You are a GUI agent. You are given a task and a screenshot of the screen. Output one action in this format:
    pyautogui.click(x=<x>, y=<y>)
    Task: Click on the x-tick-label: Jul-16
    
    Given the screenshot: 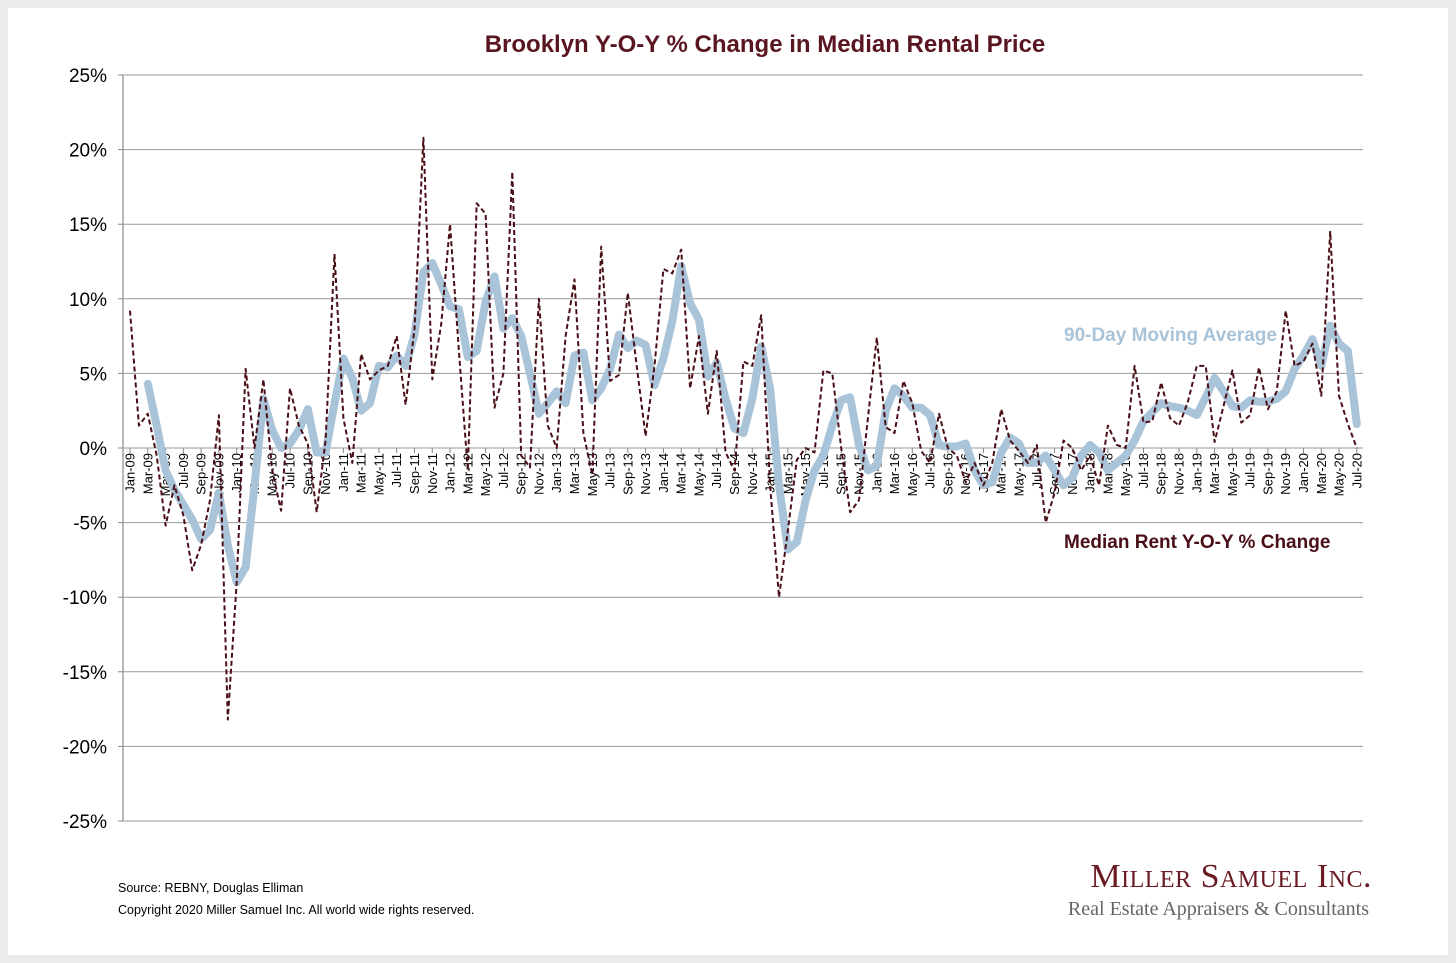 What is the action you would take?
    pyautogui.click(x=930, y=470)
    